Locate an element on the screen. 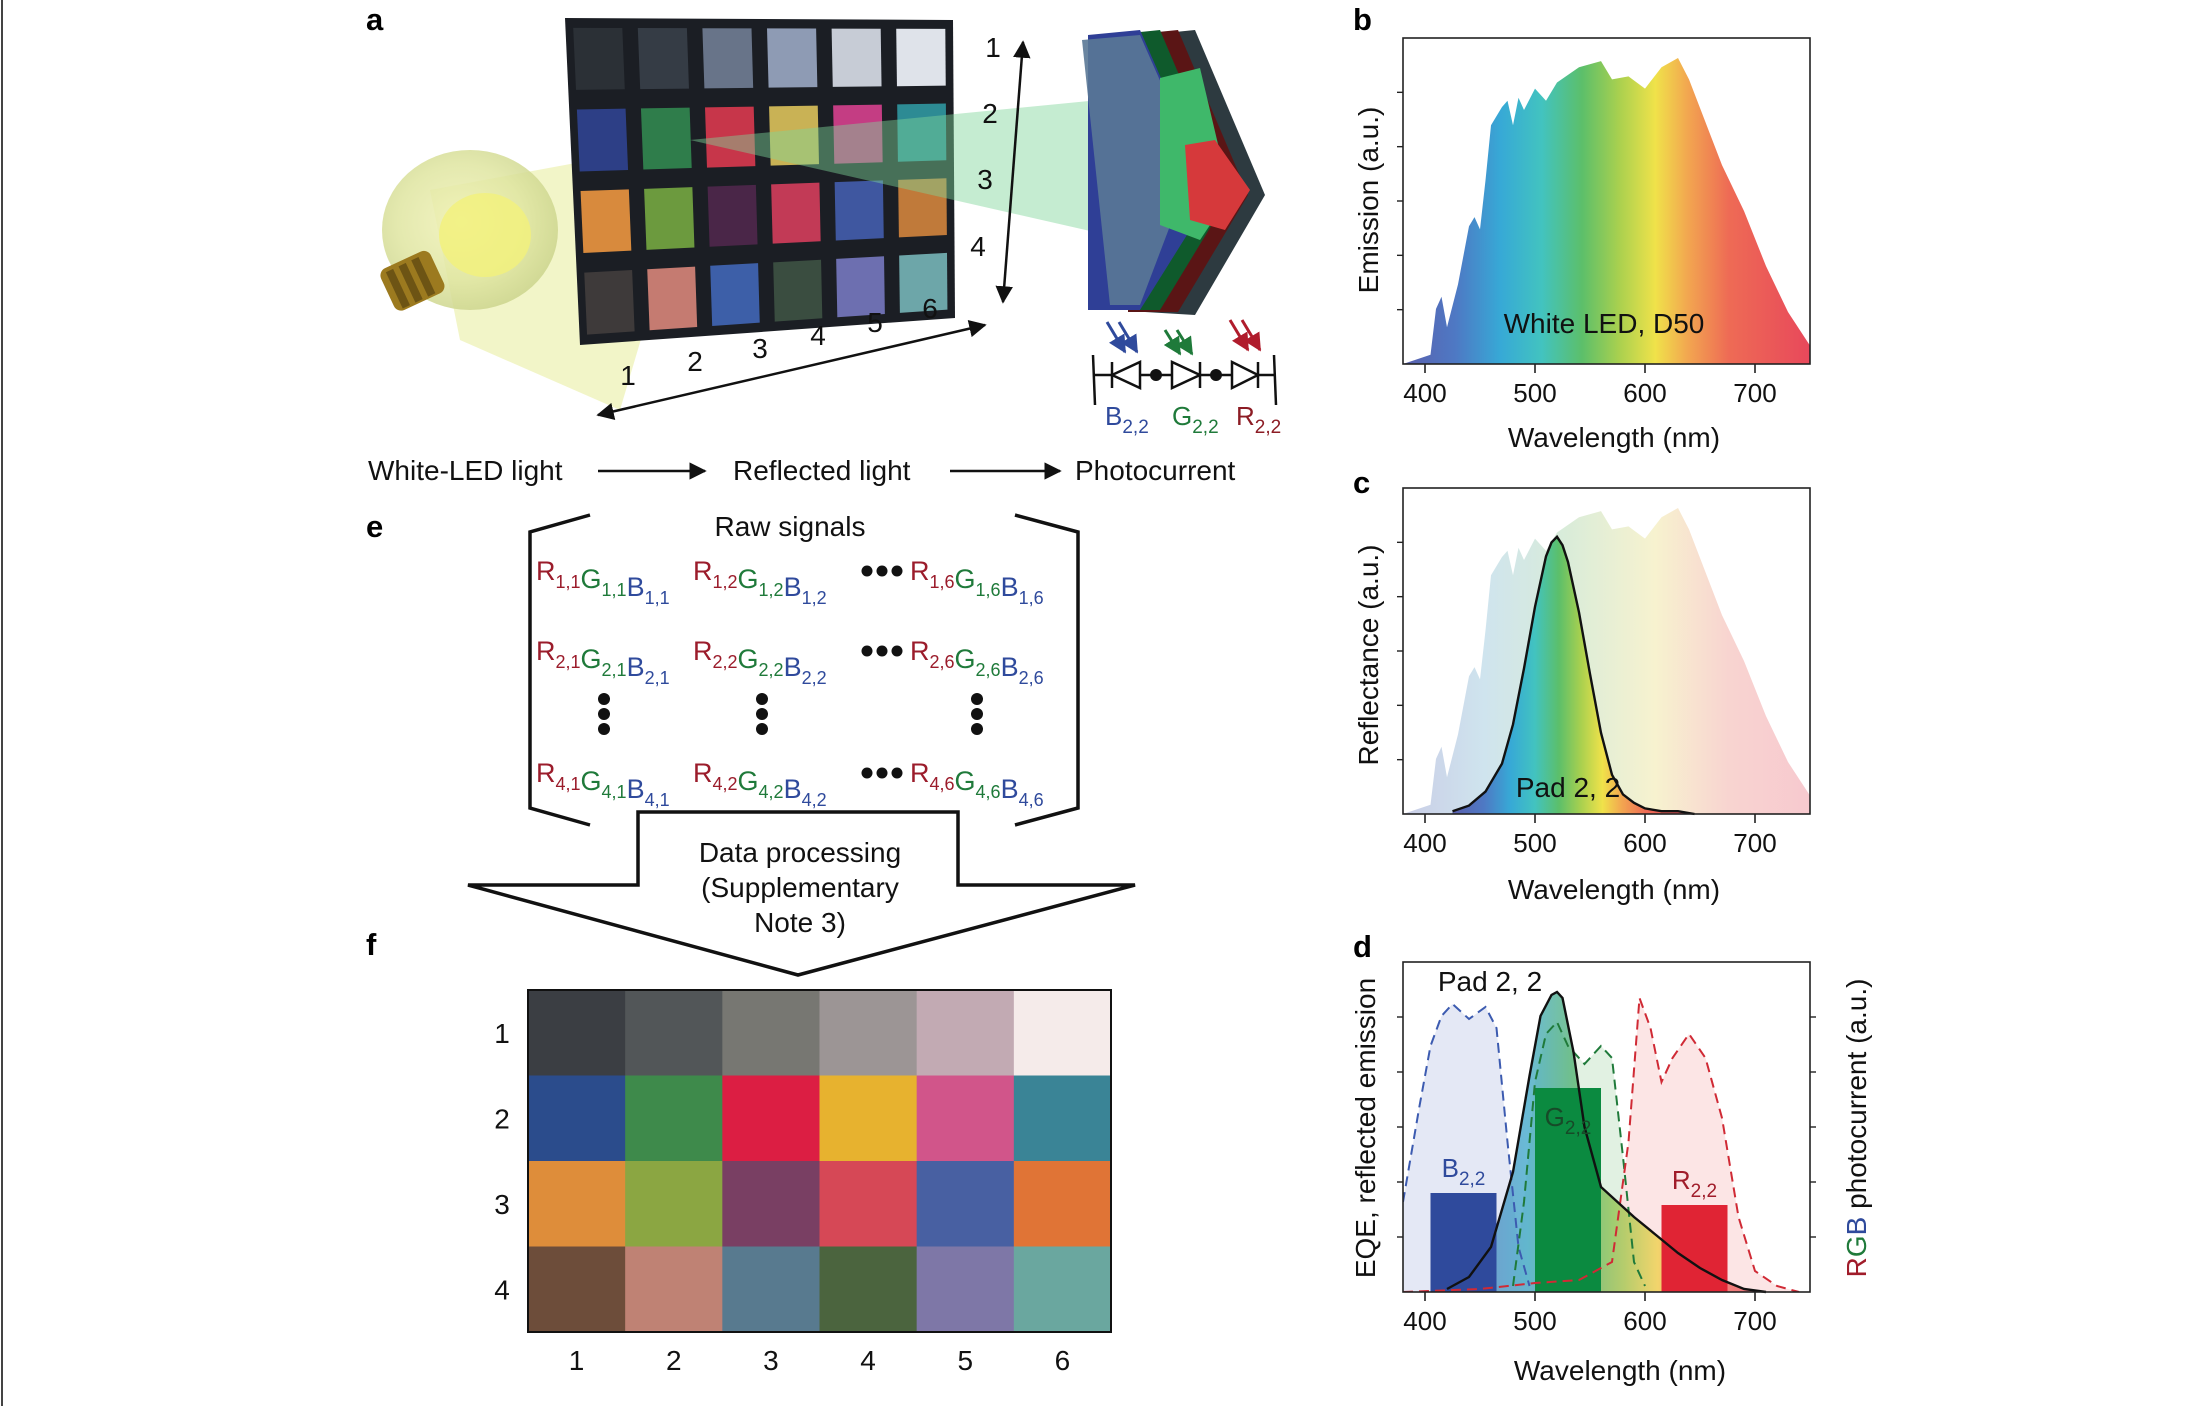  emission-y-label: Emission (a.u.) is located at coordinates (1368, 200).